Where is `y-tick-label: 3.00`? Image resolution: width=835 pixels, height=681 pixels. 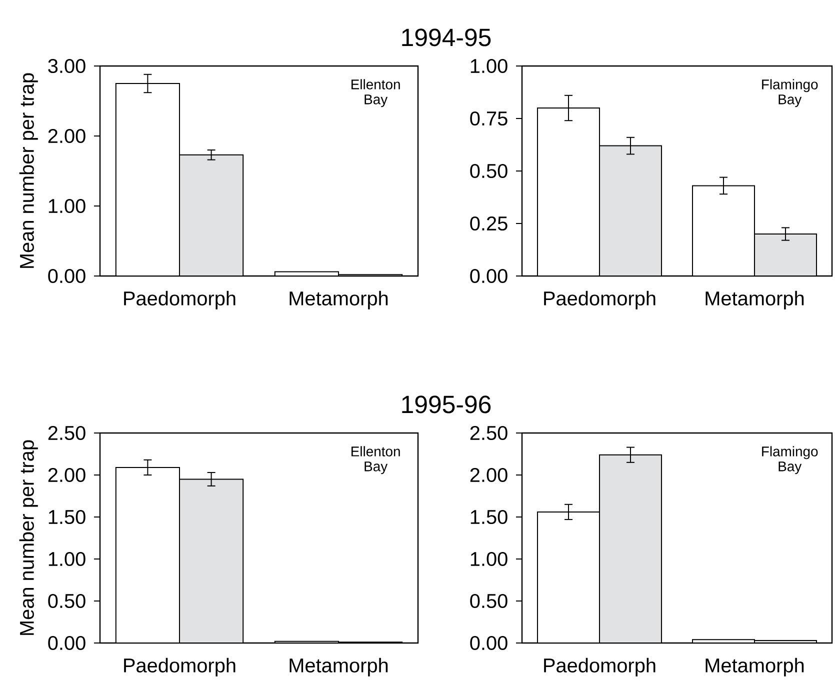 y-tick-label: 3.00 is located at coordinates (67, 66).